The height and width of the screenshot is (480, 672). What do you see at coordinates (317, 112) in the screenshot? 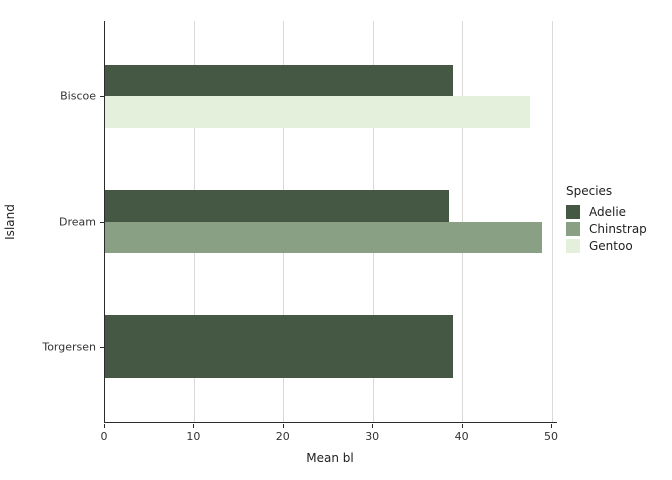
I see `bar-gentoo-biscoe` at bounding box center [317, 112].